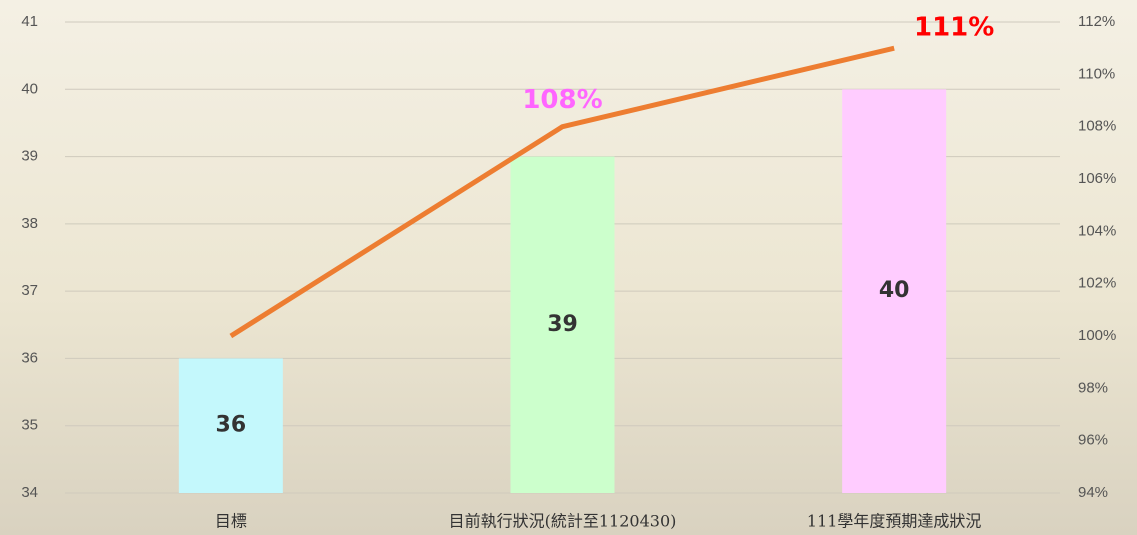 This screenshot has width=1137, height=535. I want to click on y-tick-label: 35, so click(29, 425).